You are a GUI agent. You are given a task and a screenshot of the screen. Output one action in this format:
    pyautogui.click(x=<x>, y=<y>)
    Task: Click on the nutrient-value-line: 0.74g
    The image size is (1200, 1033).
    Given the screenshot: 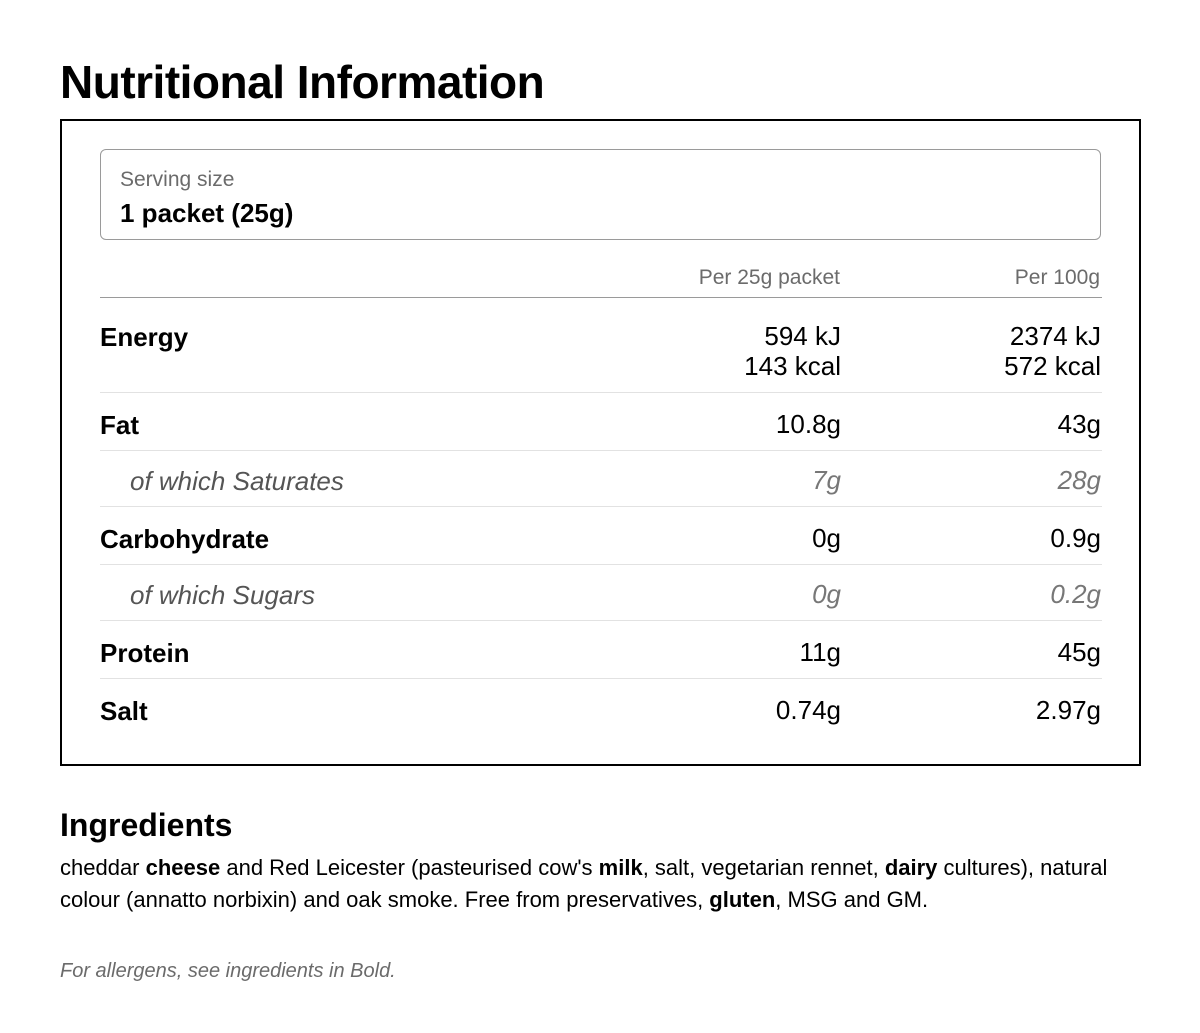 What is the action you would take?
    pyautogui.click(x=808, y=710)
    